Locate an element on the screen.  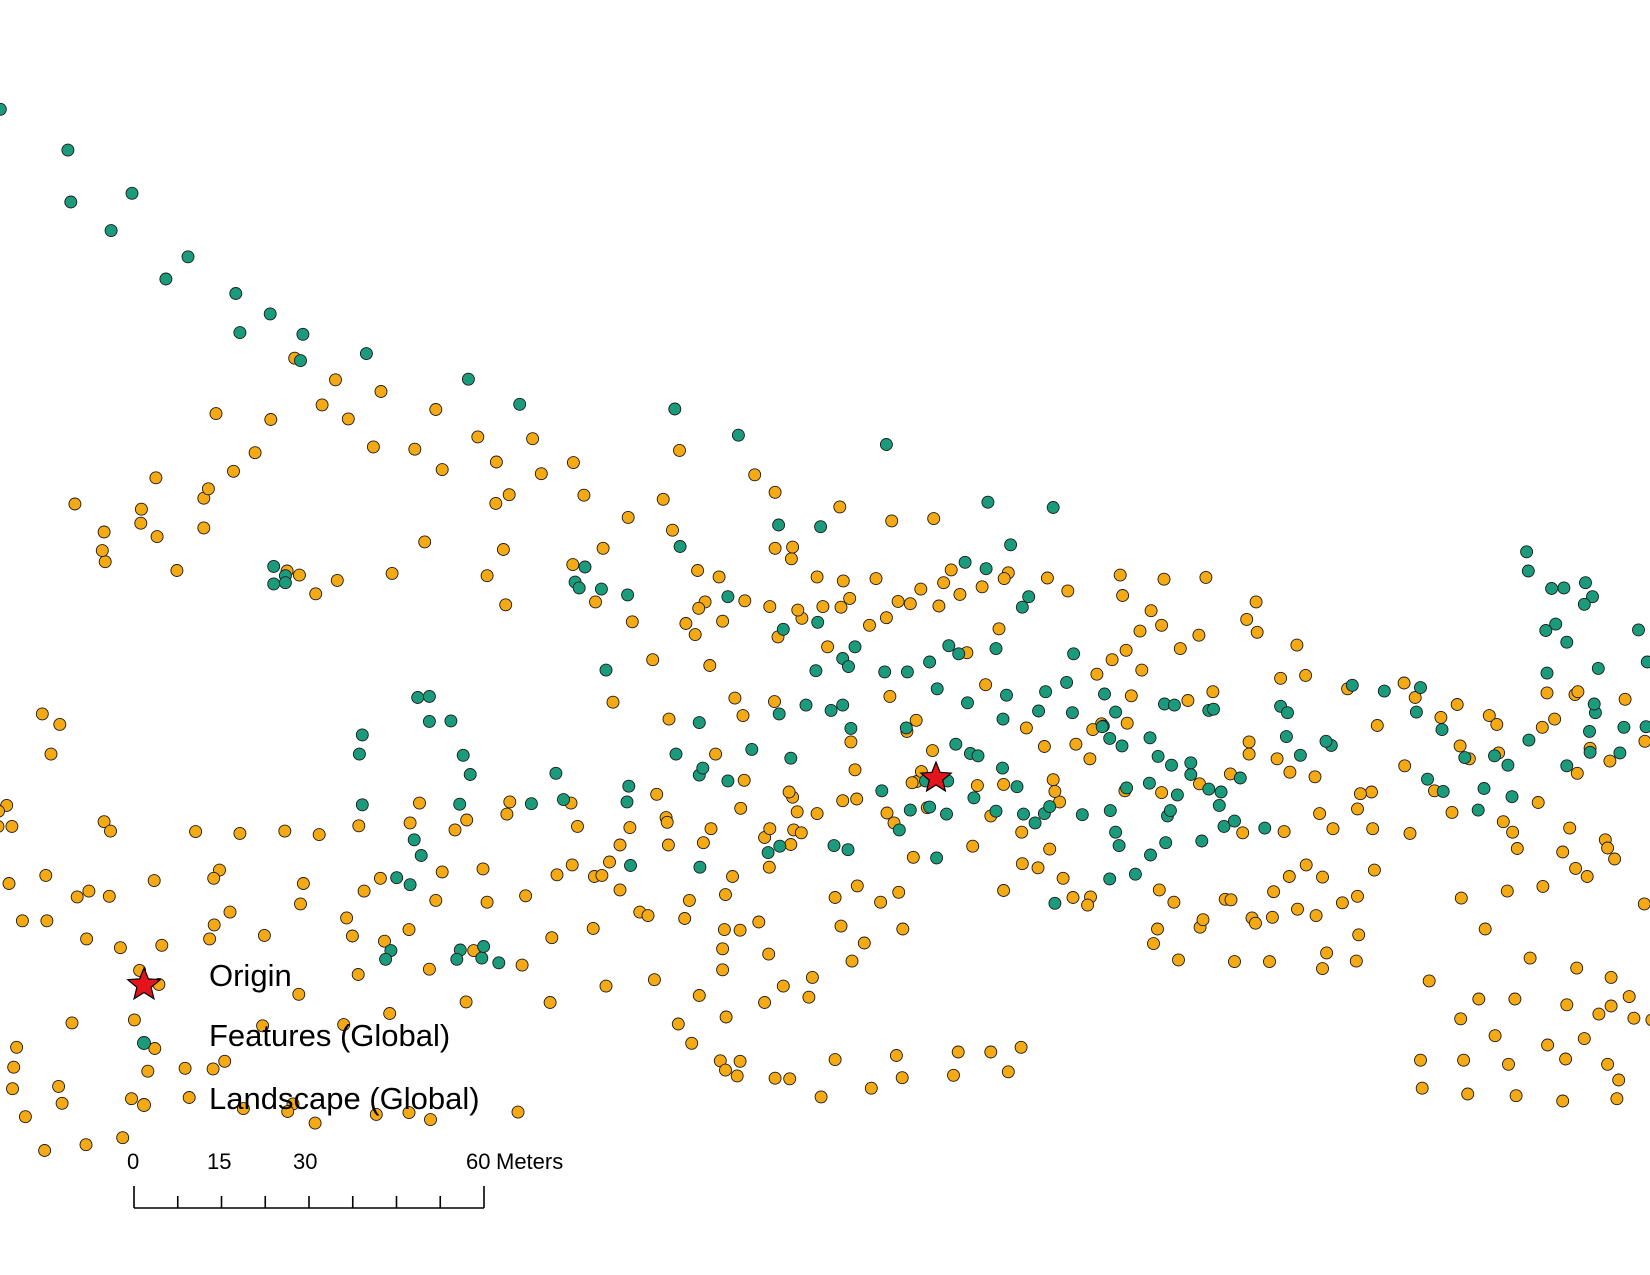
scale-tick-0: 0 is located at coordinates (133, 1161).